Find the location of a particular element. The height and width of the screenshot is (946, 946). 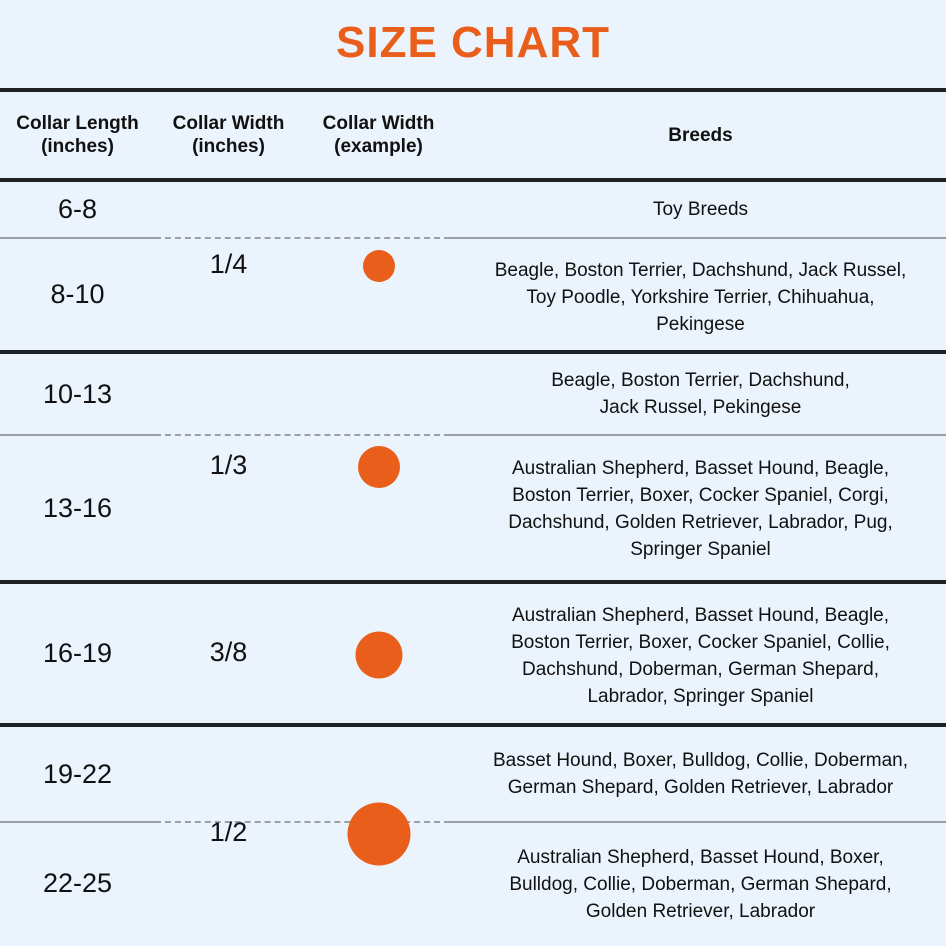

header-collar-width: Collar Width (inches) is located at coordinates (228, 135).